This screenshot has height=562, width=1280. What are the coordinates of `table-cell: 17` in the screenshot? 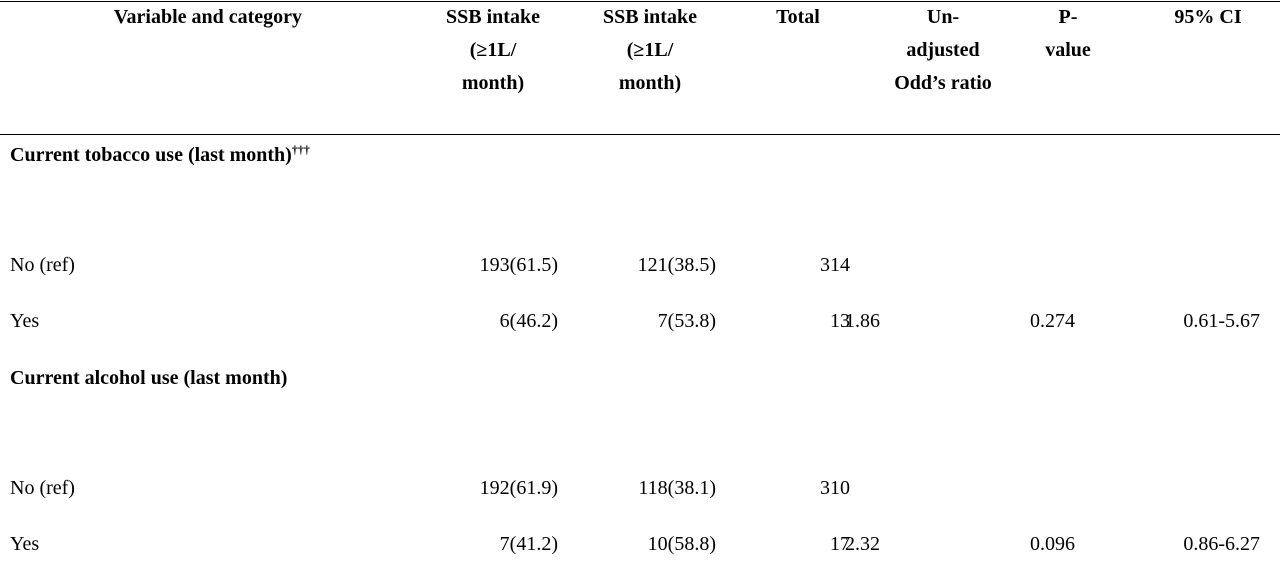 It's located at (840, 544).